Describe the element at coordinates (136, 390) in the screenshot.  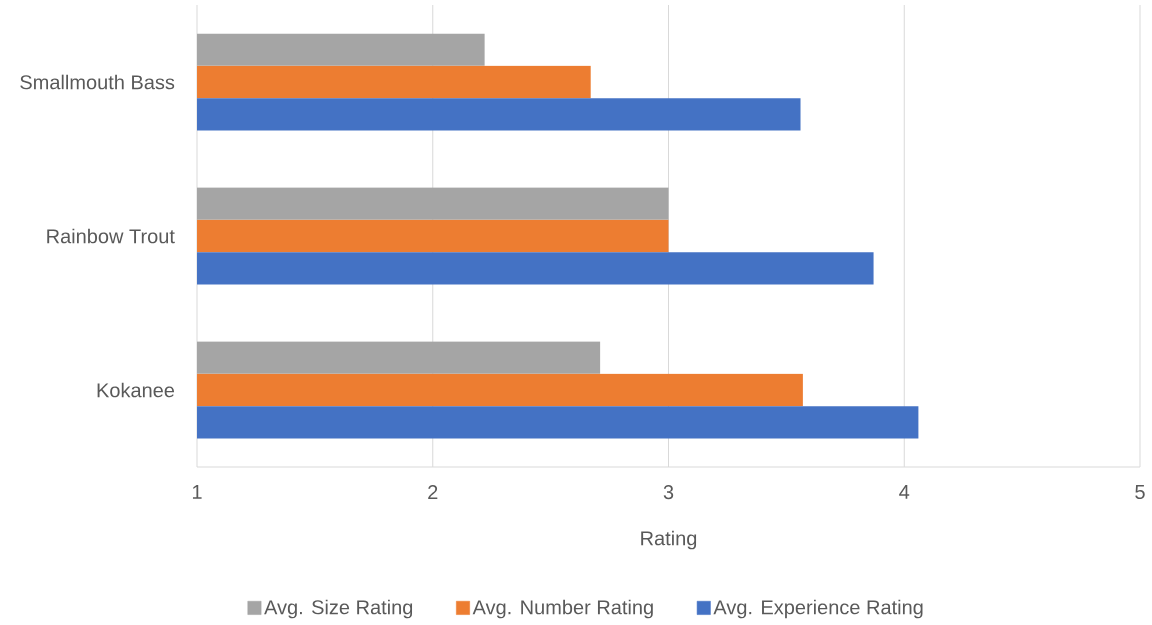
I see `y-tick-label: Kokanee` at that location.